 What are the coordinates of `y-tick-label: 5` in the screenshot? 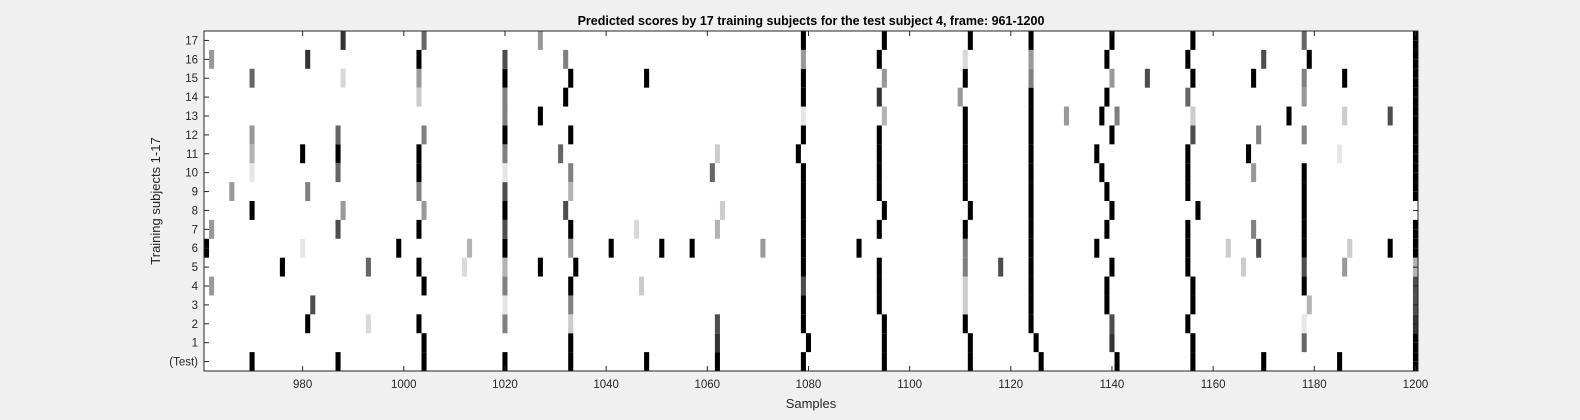 It's located at (195, 268).